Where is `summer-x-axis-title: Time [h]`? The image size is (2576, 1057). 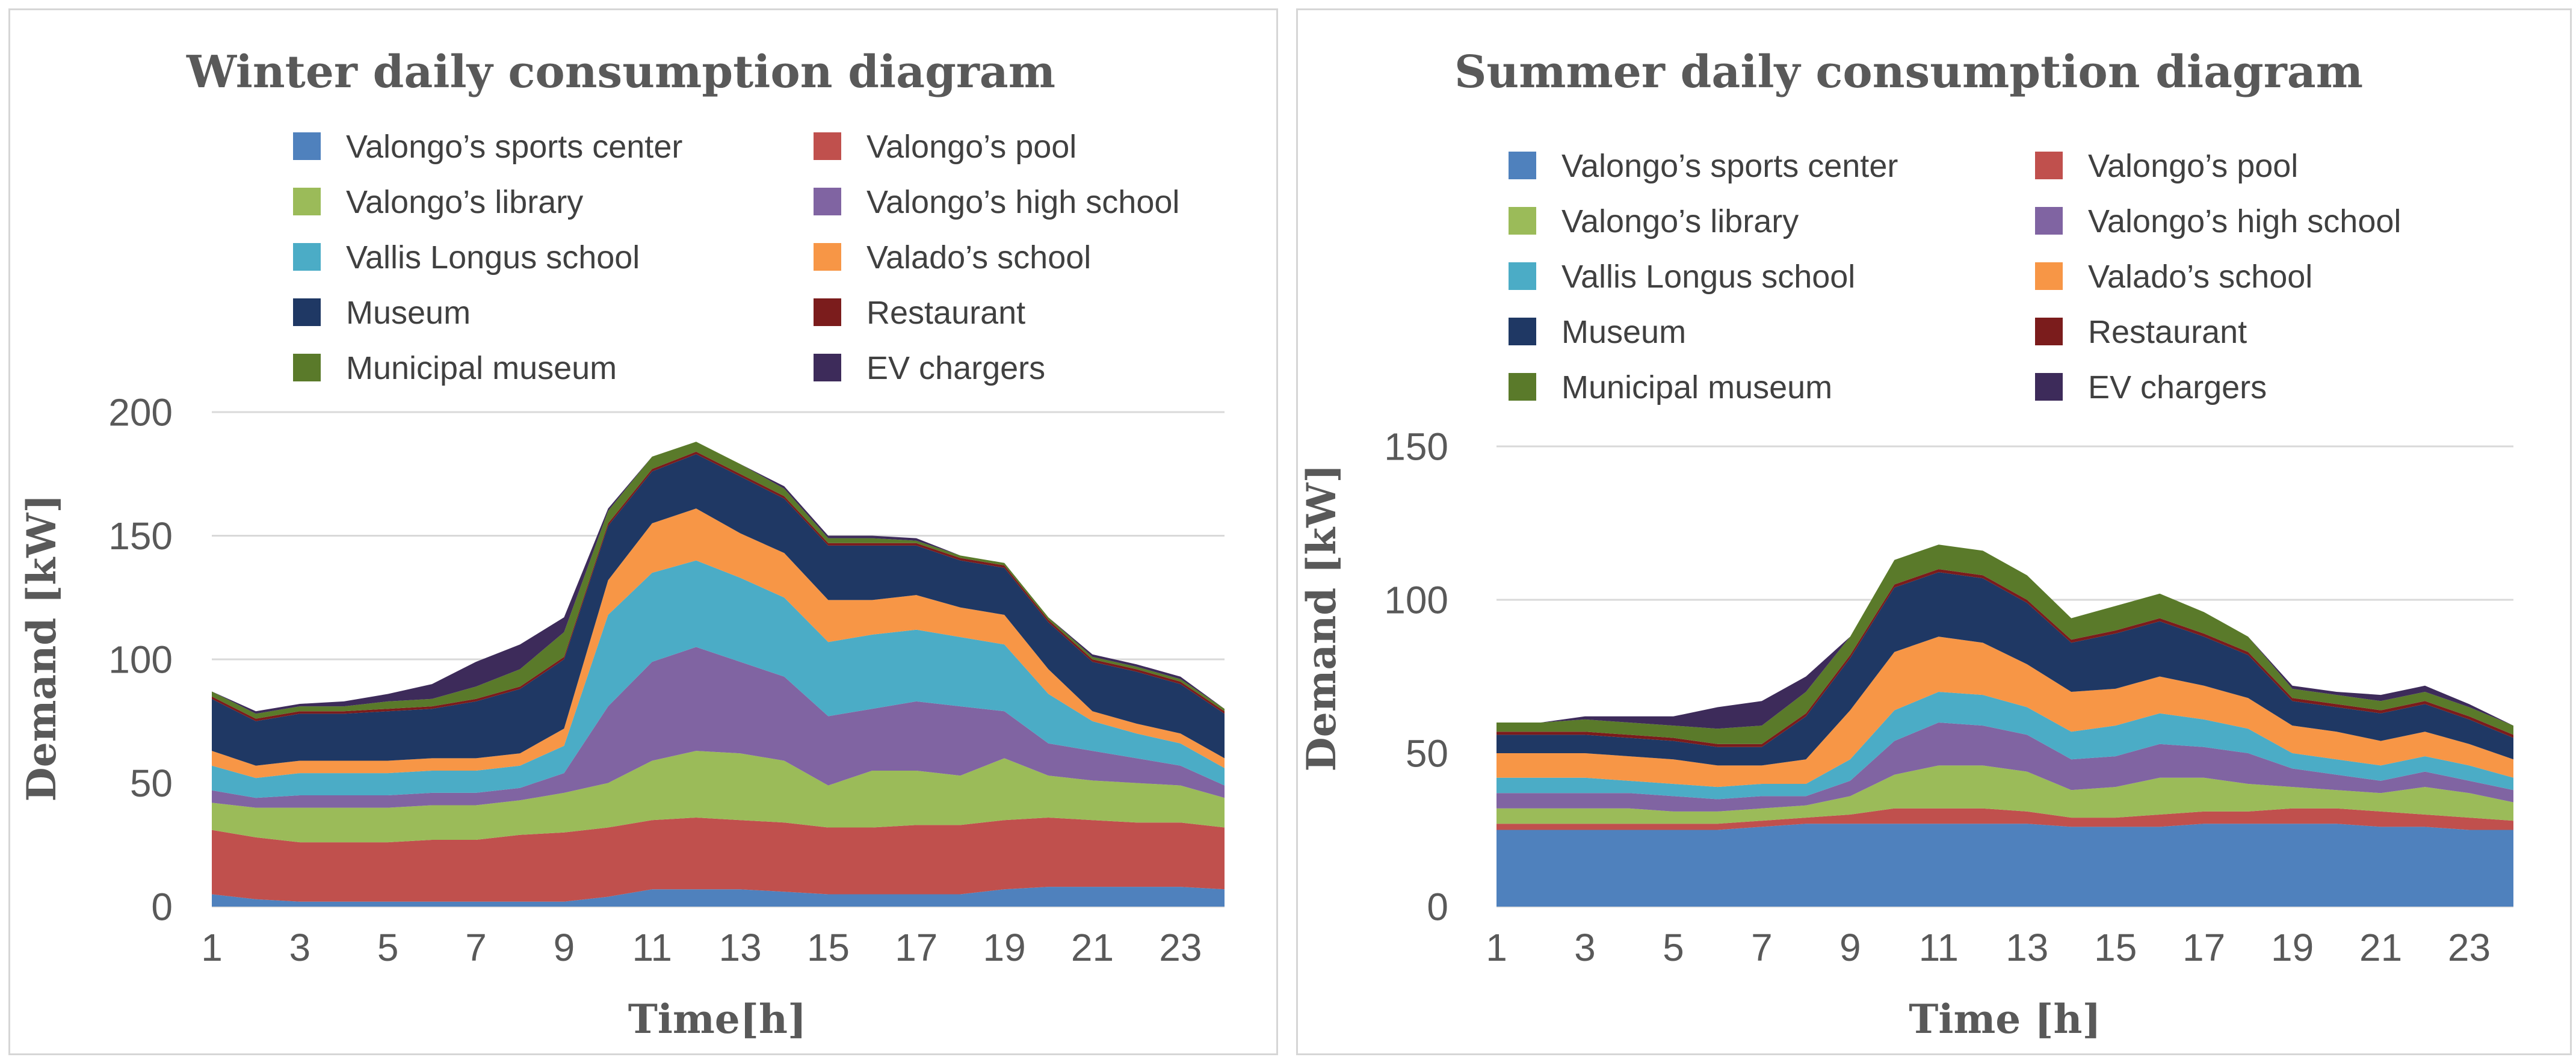 summer-x-axis-title: Time [h] is located at coordinates (2005, 1019).